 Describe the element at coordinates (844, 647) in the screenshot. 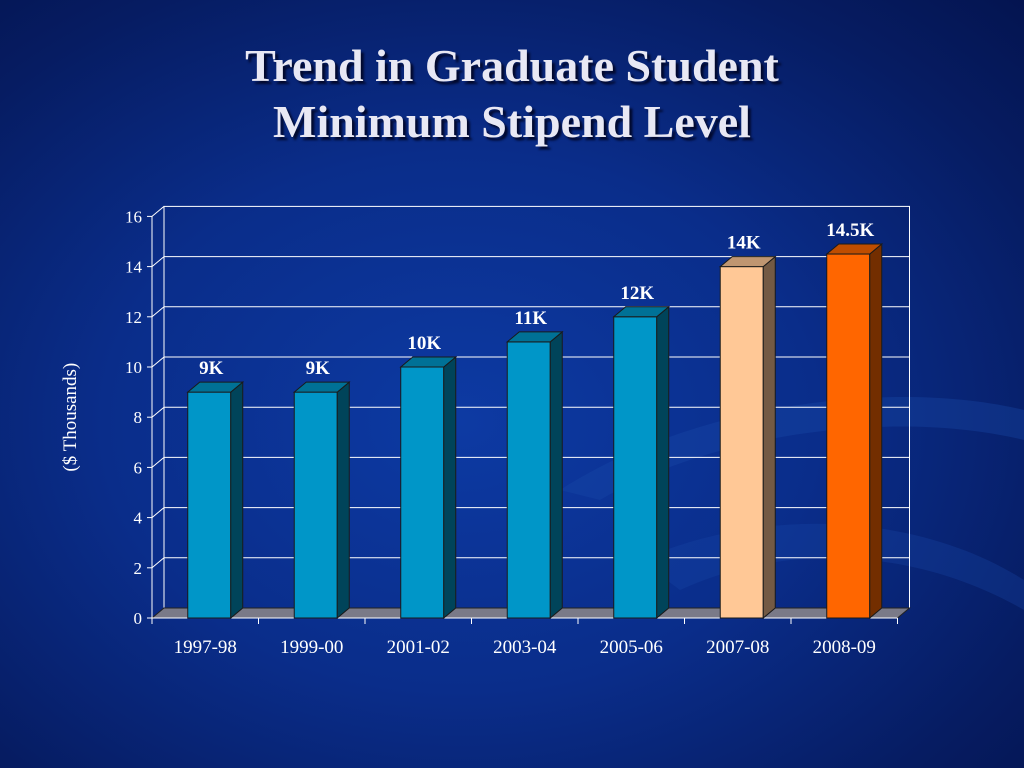

I see `x-tick-label: 2008-09` at that location.